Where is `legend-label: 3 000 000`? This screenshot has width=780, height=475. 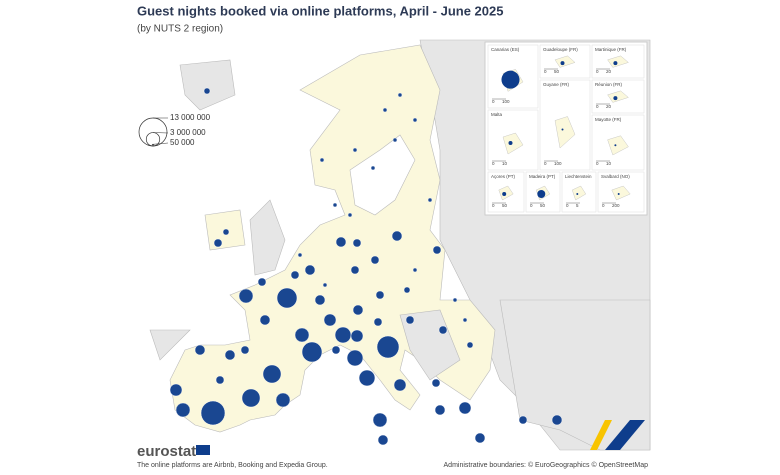
legend-label: 3 000 000 is located at coordinates (188, 132).